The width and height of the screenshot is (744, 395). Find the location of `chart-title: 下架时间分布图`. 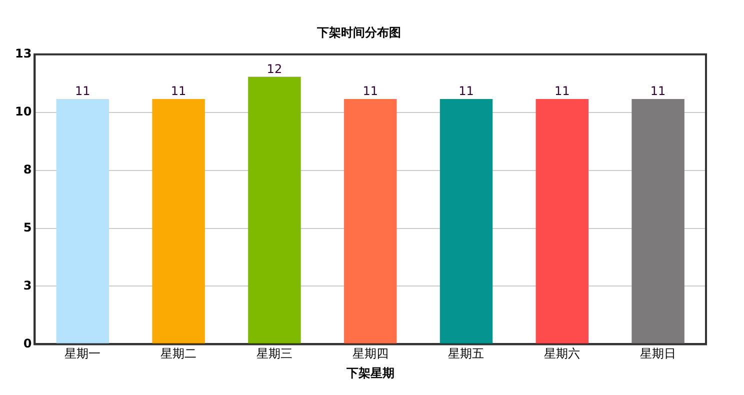

chart-title: 下架时间分布图 is located at coordinates (358, 32).